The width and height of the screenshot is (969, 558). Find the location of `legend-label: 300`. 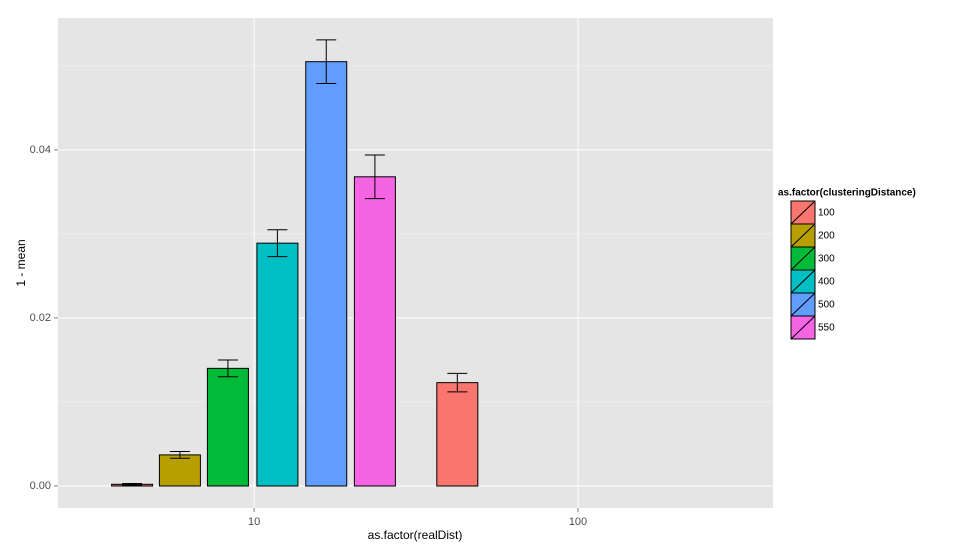

legend-label: 300 is located at coordinates (826, 259).